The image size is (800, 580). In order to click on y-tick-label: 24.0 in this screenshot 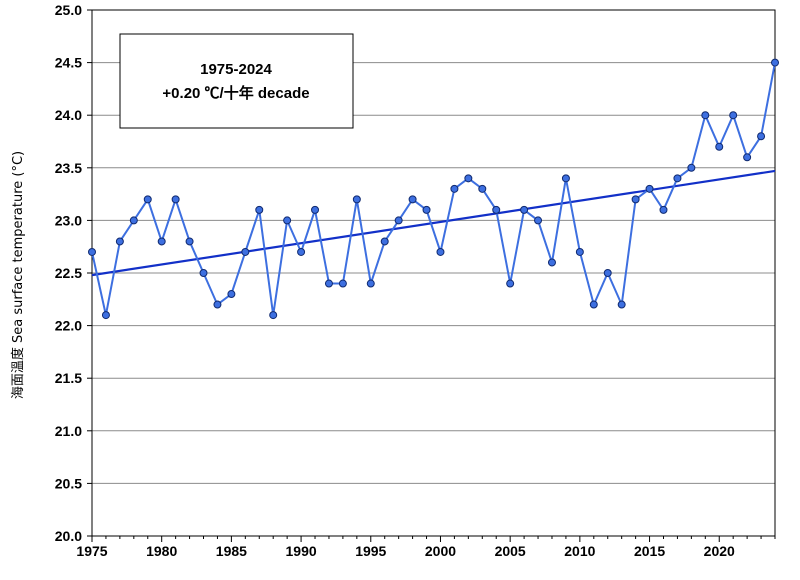, I will do `click(68, 115)`.